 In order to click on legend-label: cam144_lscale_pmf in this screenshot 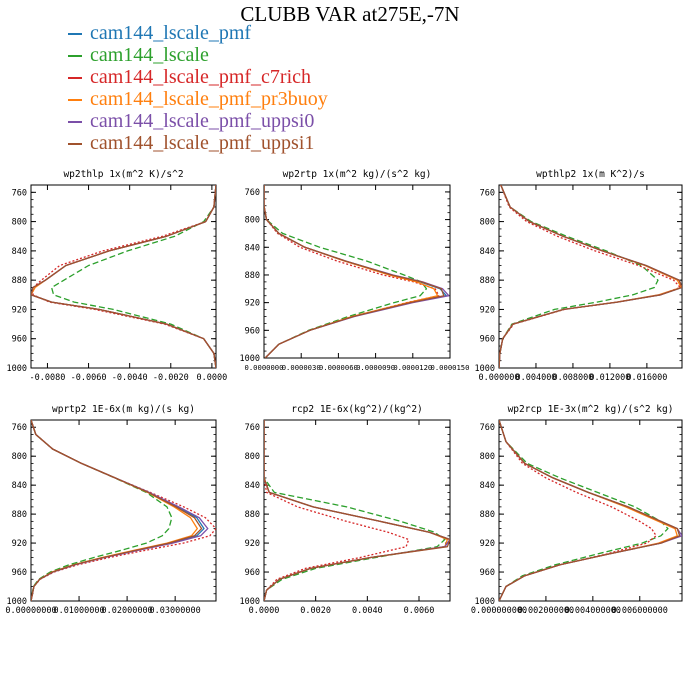, I will do `click(171, 33)`.